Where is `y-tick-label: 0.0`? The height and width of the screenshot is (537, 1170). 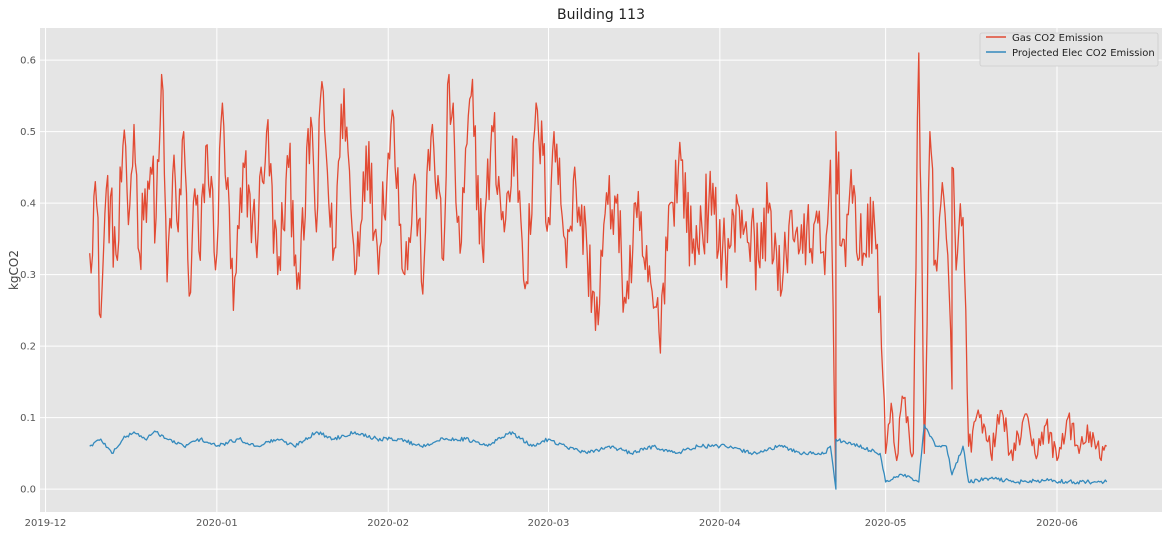 y-tick-label: 0.0 is located at coordinates (28, 490).